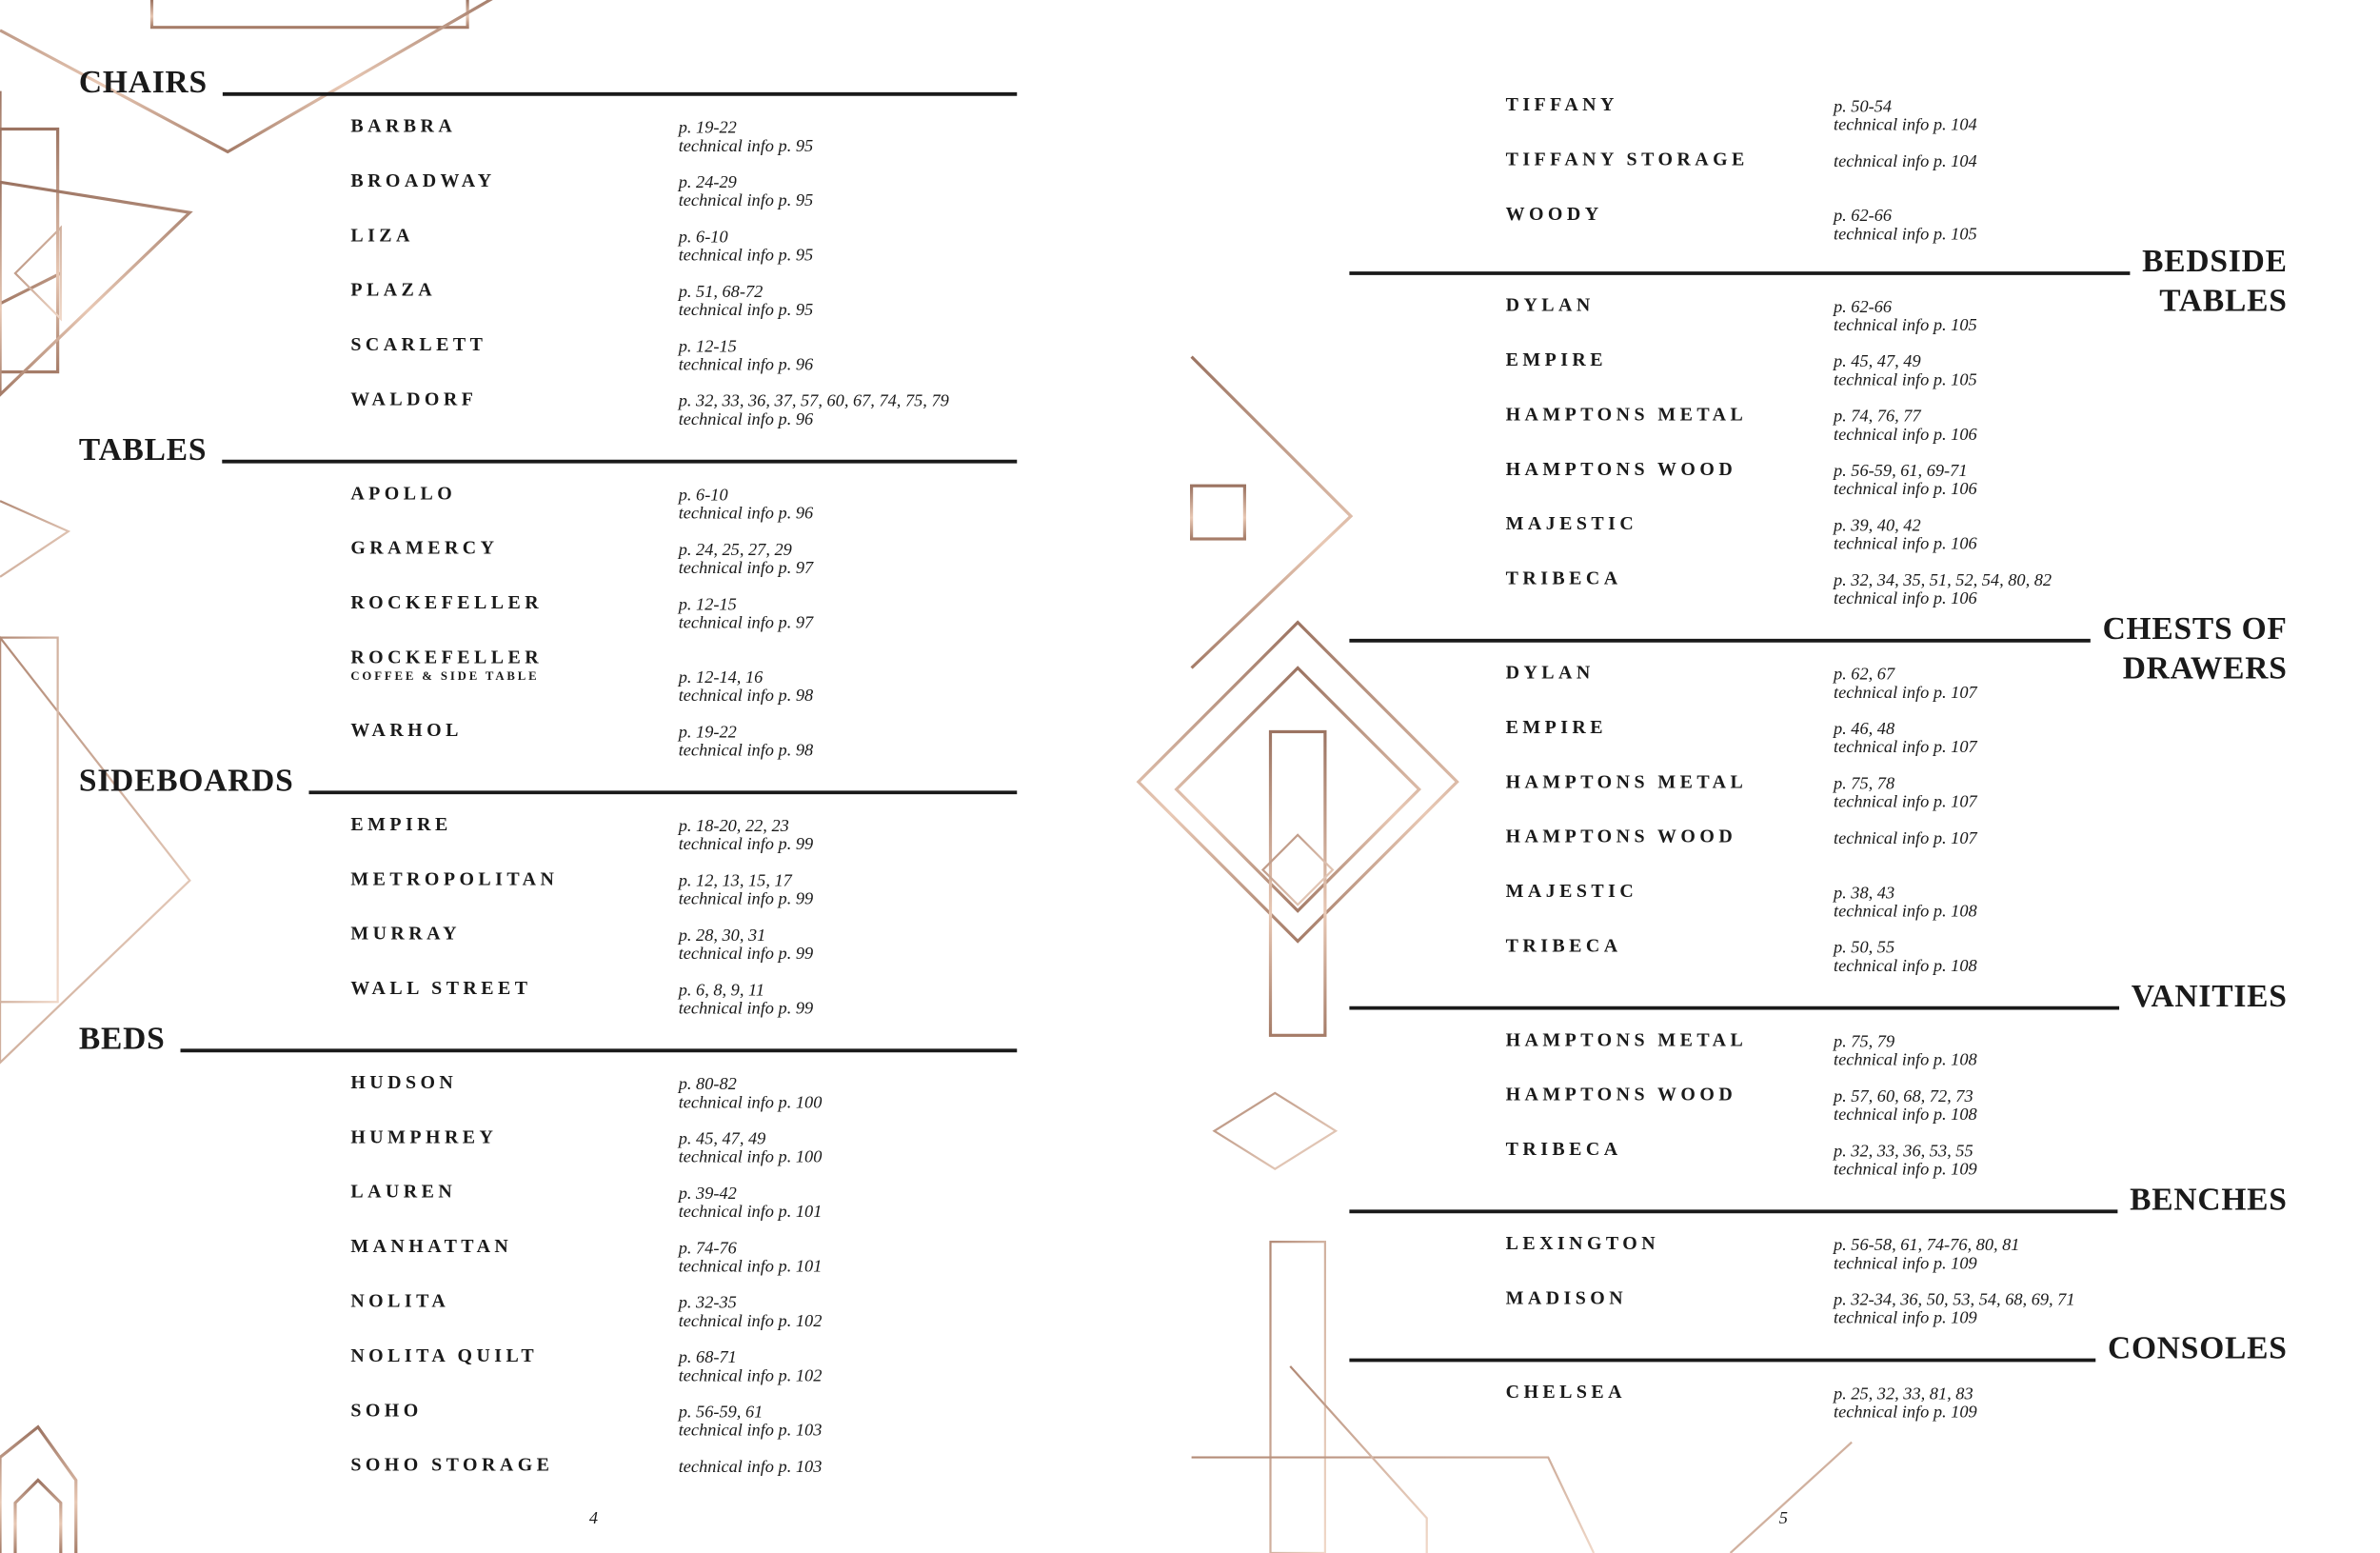  Describe the element at coordinates (1902, 1393) in the screenshot. I see `item-pages: p. 25, 32, 33, 81, 83` at that location.